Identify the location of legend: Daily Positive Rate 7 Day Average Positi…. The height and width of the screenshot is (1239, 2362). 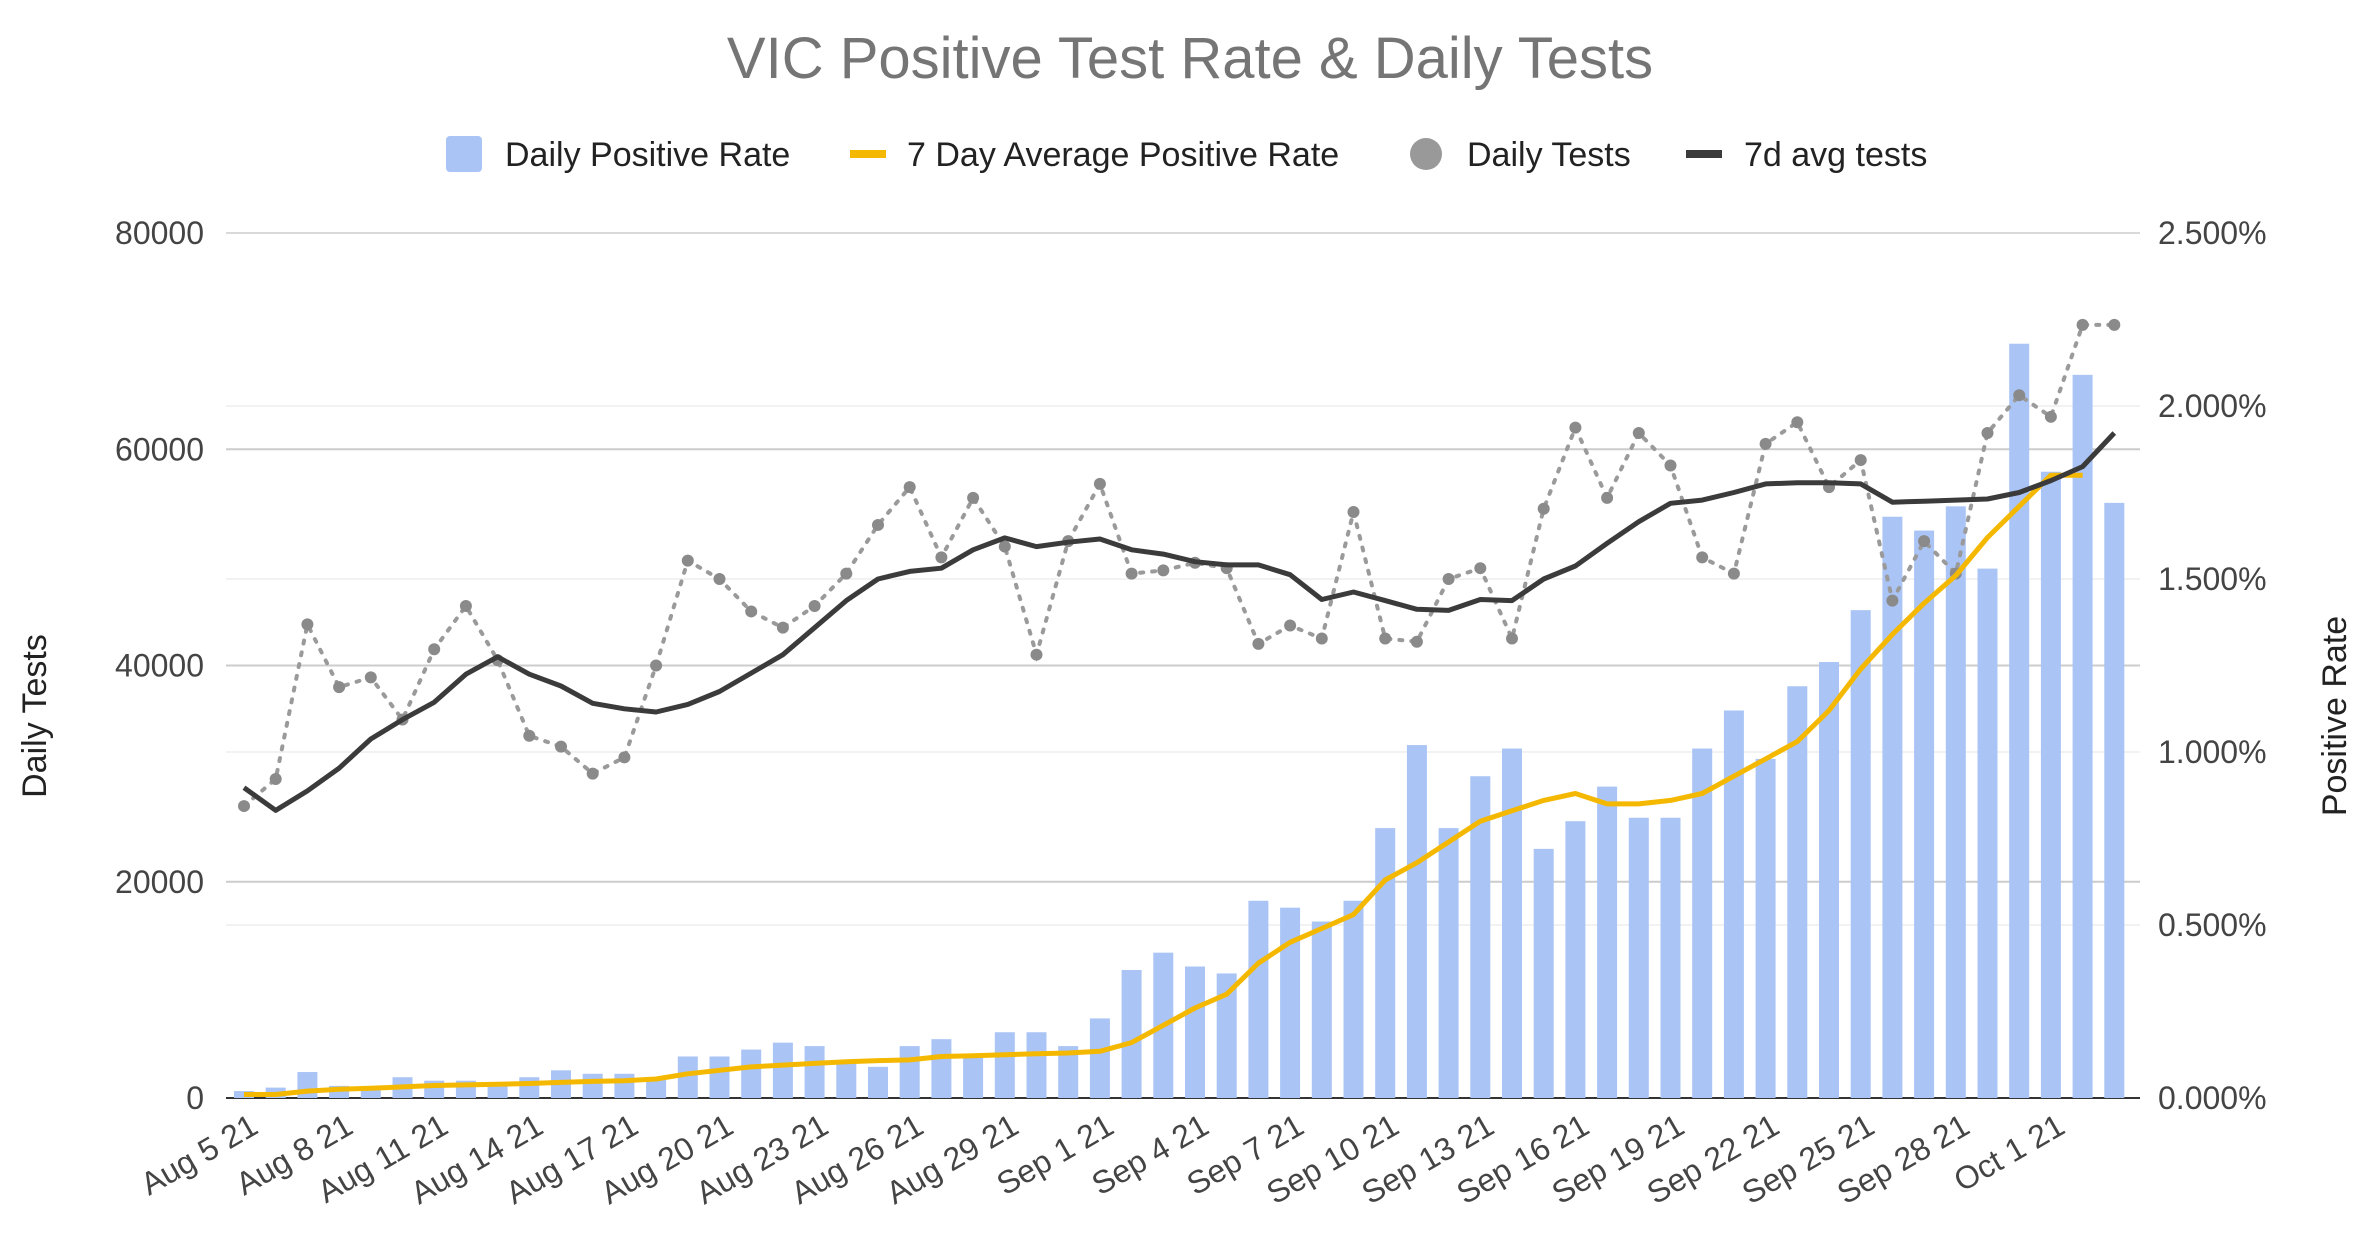
(1186, 155).